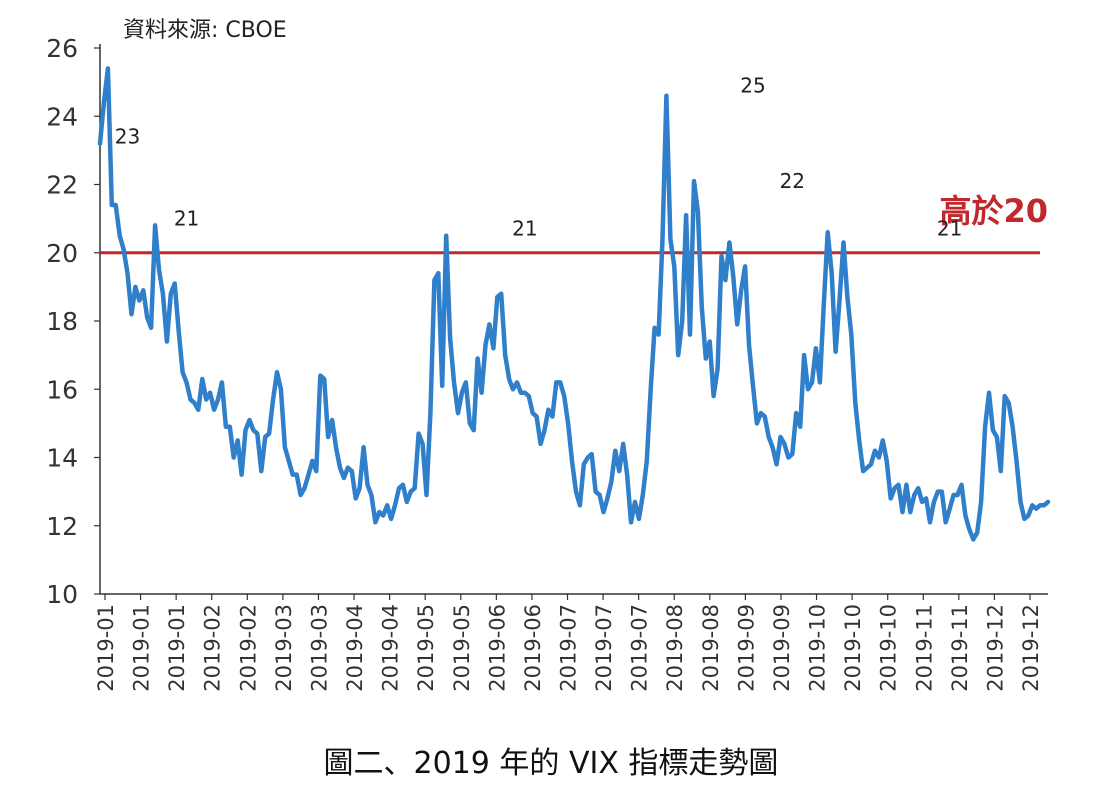 This screenshot has height=787, width=1102. Describe the element at coordinates (62, 321) in the screenshot. I see `y-tick-label: 18` at that location.